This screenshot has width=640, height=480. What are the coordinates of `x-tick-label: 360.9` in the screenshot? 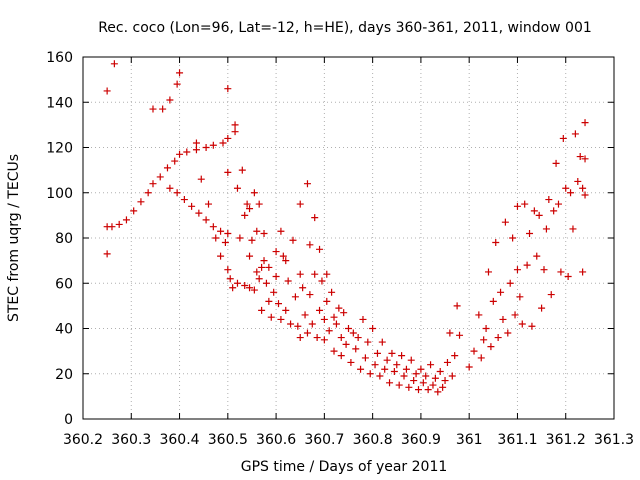 It's located at (421, 440).